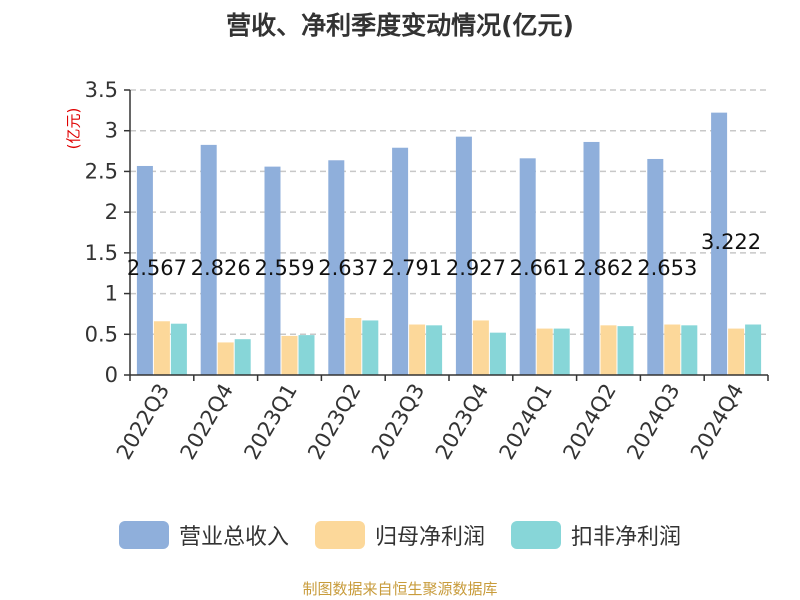 The image size is (800, 600). Describe the element at coordinates (348, 268) in the screenshot. I see `data-label-revenue: 2.637` at that location.